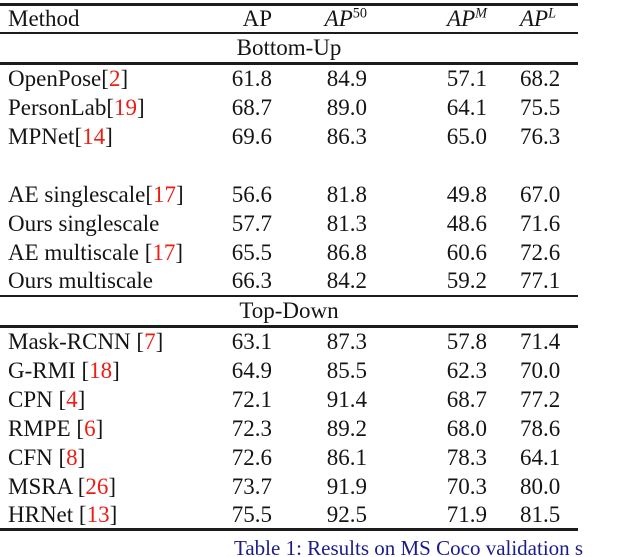  What do you see at coordinates (540, 194) in the screenshot?
I see `cell-value: 67.0` at bounding box center [540, 194].